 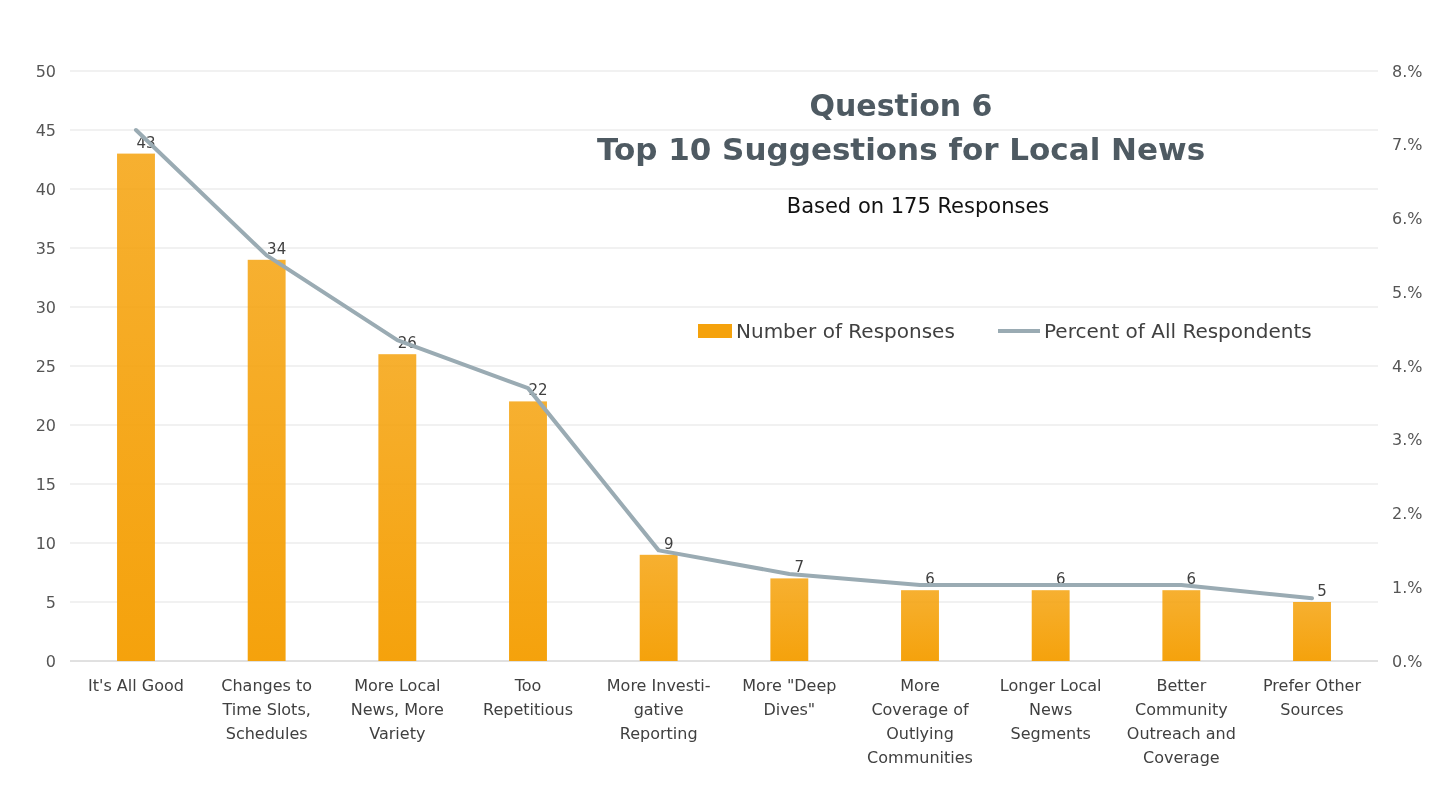 I want to click on x-tick-label: More "Deep Dives", so click(x=789, y=697).